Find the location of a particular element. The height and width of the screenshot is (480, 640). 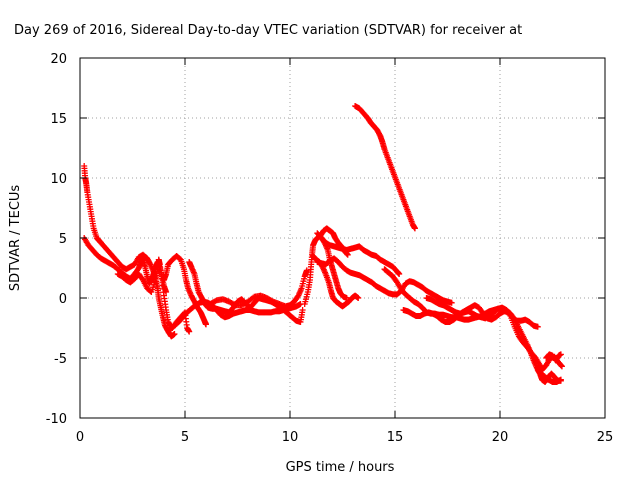

y-tick-label: -10 is located at coordinates (56, 419).